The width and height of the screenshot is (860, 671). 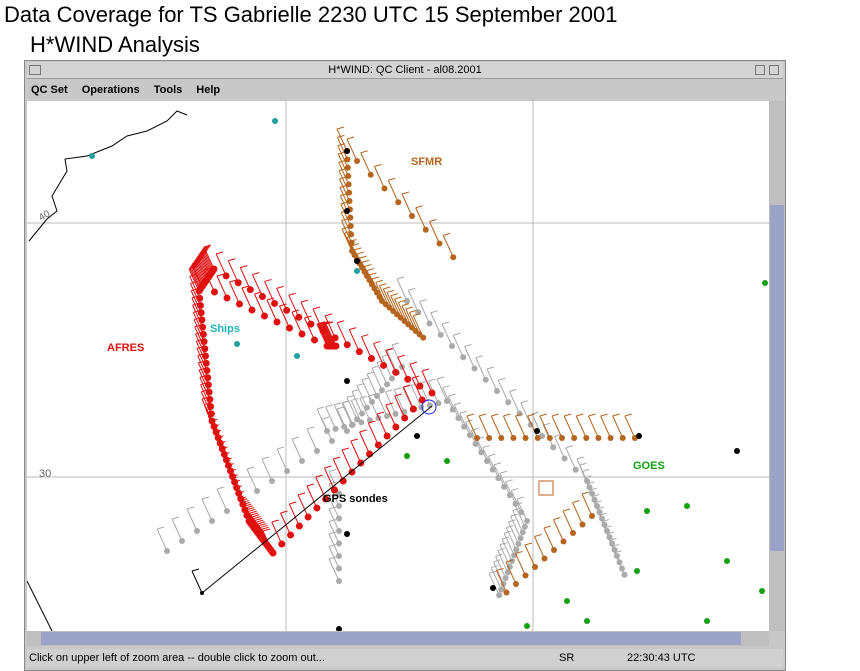 What do you see at coordinates (687, 506) in the screenshot?
I see `goes-dot` at bounding box center [687, 506].